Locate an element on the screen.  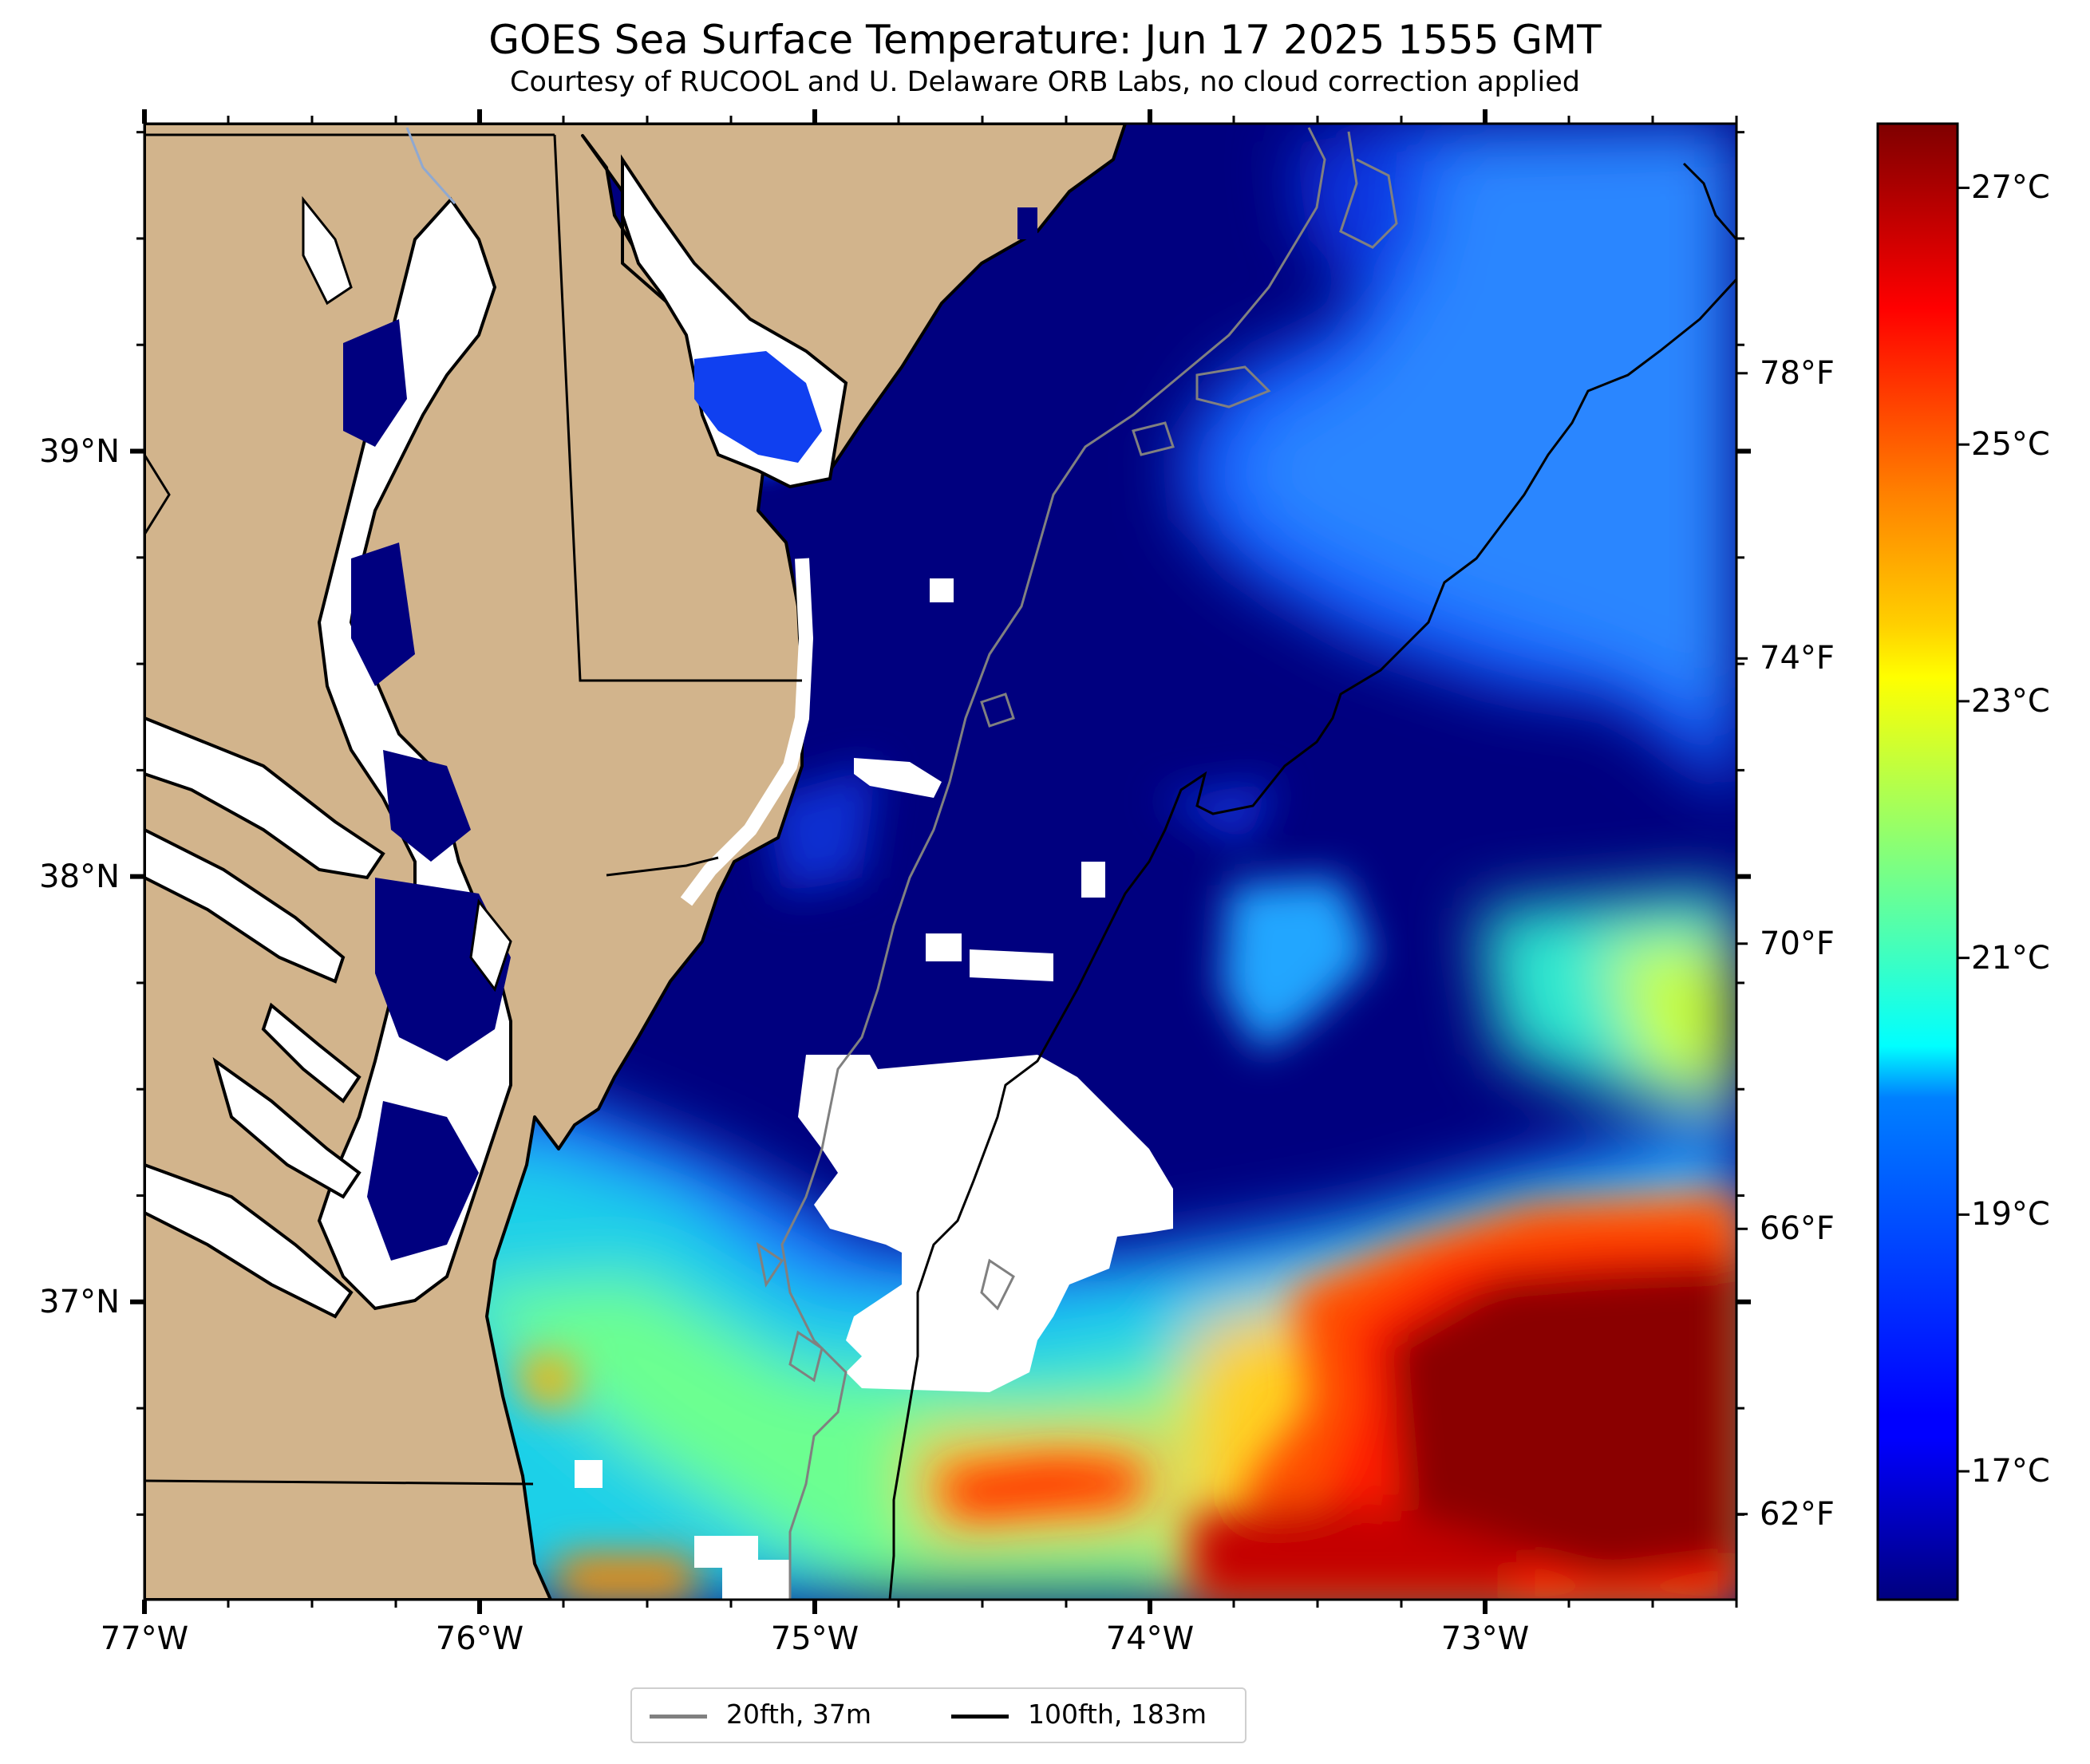
sst-light-blue-northeast is located at coordinates (1458, 461).